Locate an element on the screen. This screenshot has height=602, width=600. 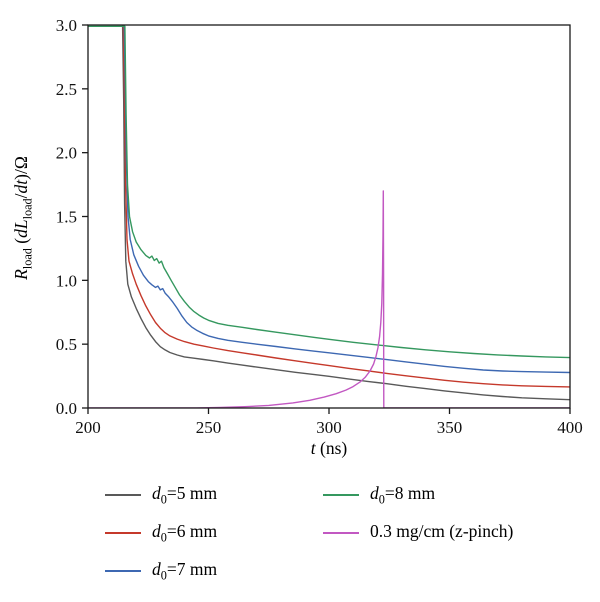
legend-item-d0-6mm: d0=6 mm is located at coordinates (214, 532).